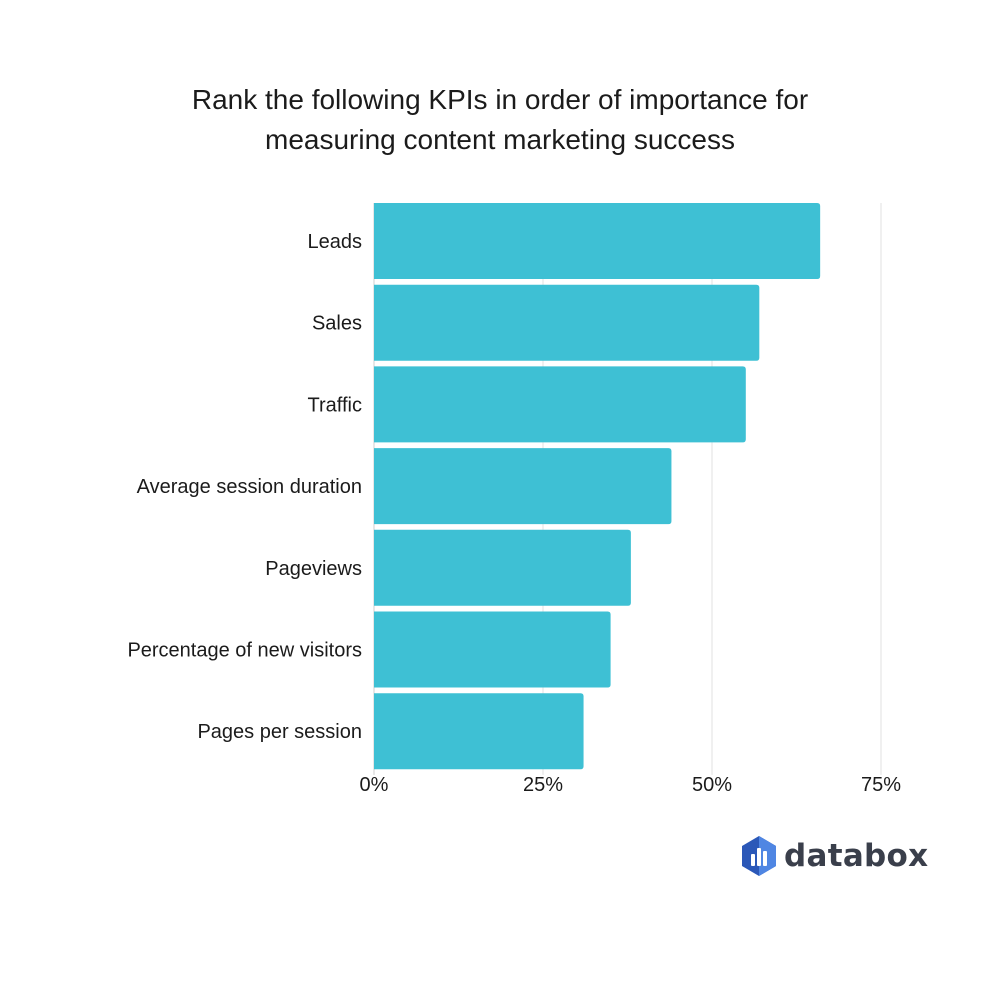  Describe the element at coordinates (523, 486) in the screenshot. I see `bar-average-session-duration` at that location.